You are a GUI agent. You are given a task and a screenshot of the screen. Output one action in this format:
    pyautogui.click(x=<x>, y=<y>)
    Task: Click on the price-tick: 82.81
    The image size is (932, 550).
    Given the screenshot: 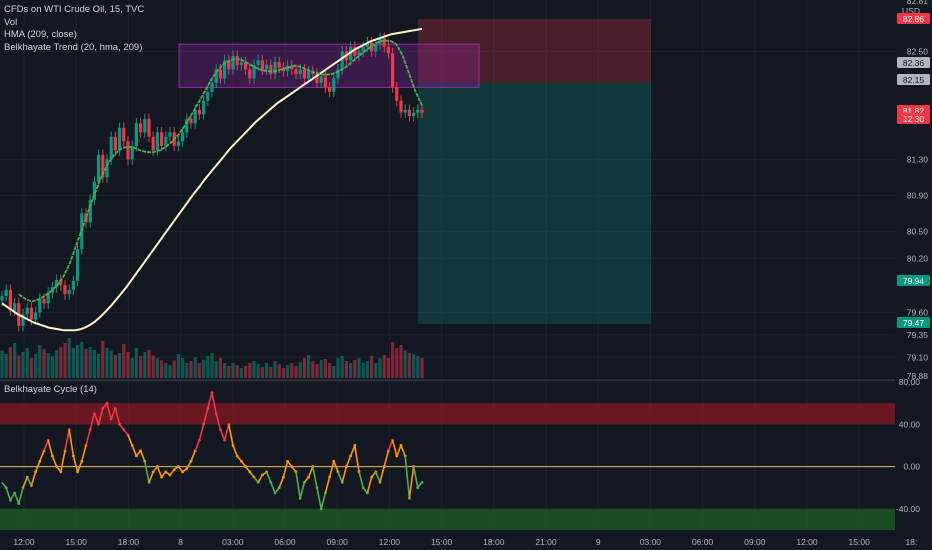 What is the action you would take?
    pyautogui.click(x=918, y=3)
    